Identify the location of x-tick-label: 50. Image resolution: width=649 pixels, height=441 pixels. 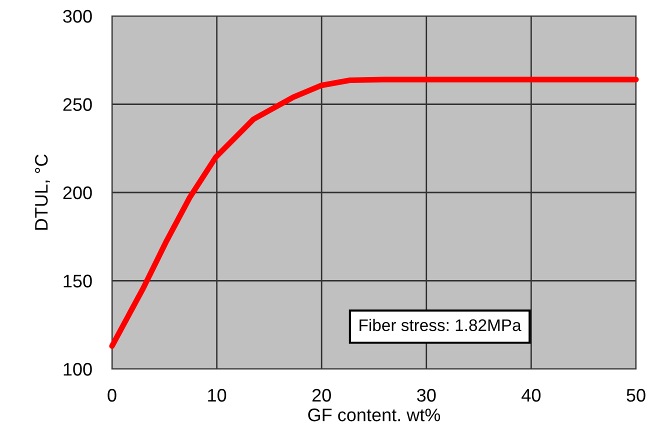
(636, 395).